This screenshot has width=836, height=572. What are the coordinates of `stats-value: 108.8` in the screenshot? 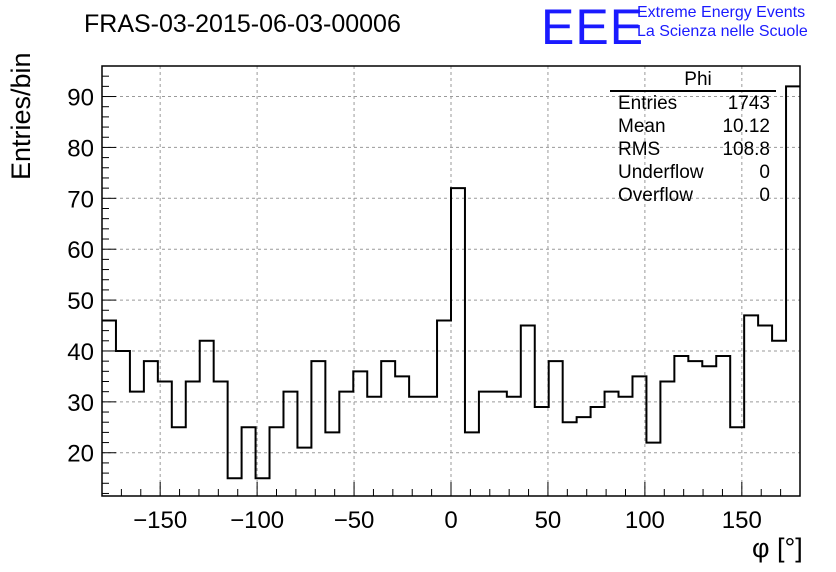 It's located at (746, 149).